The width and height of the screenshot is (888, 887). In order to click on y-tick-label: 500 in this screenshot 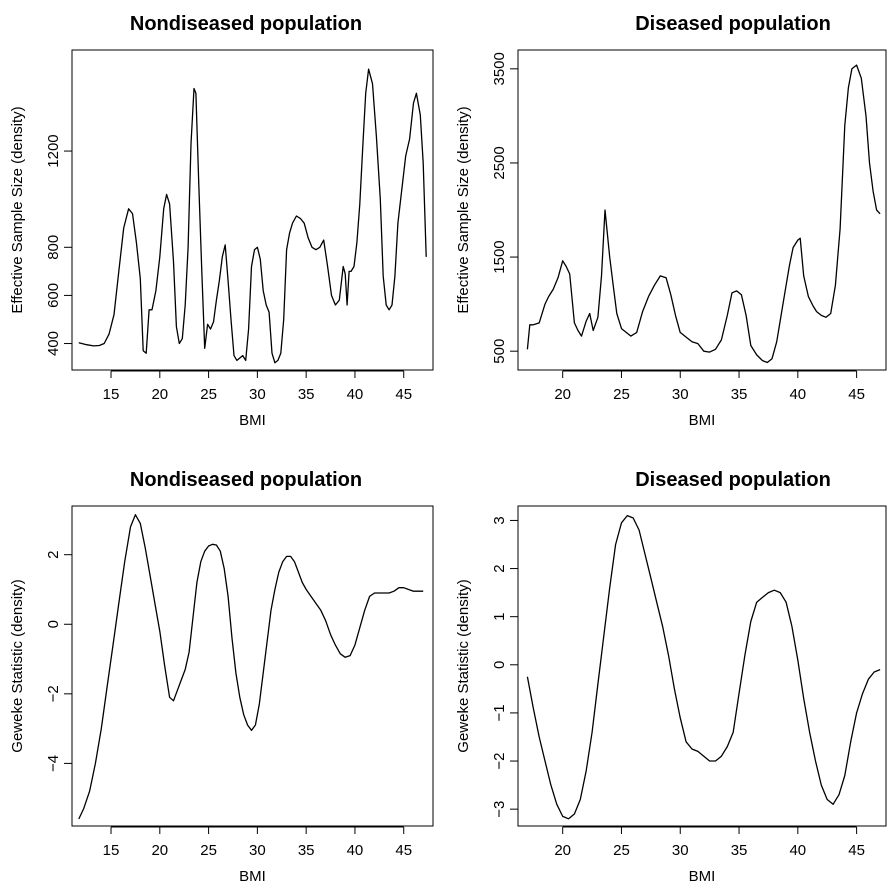, I will do `click(499, 351)`.